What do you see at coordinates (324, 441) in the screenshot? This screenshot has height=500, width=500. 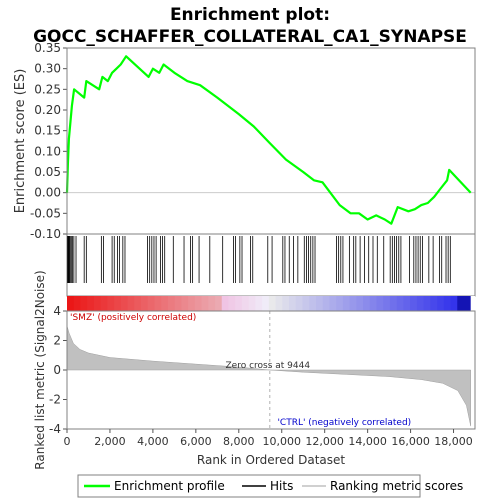 I see `x-tick-label: 12,000` at bounding box center [324, 441].